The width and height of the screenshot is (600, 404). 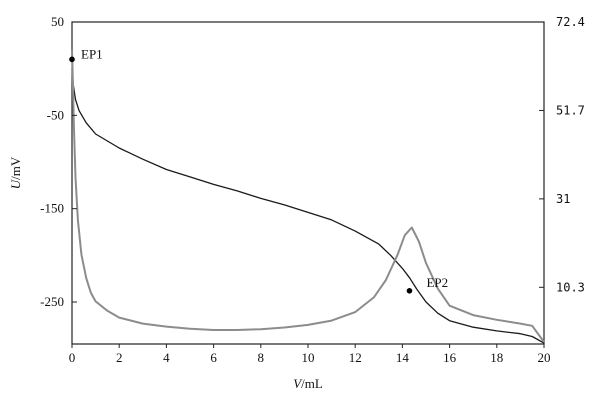 I want to click on y-right-tick-label: 31, so click(x=563, y=199).